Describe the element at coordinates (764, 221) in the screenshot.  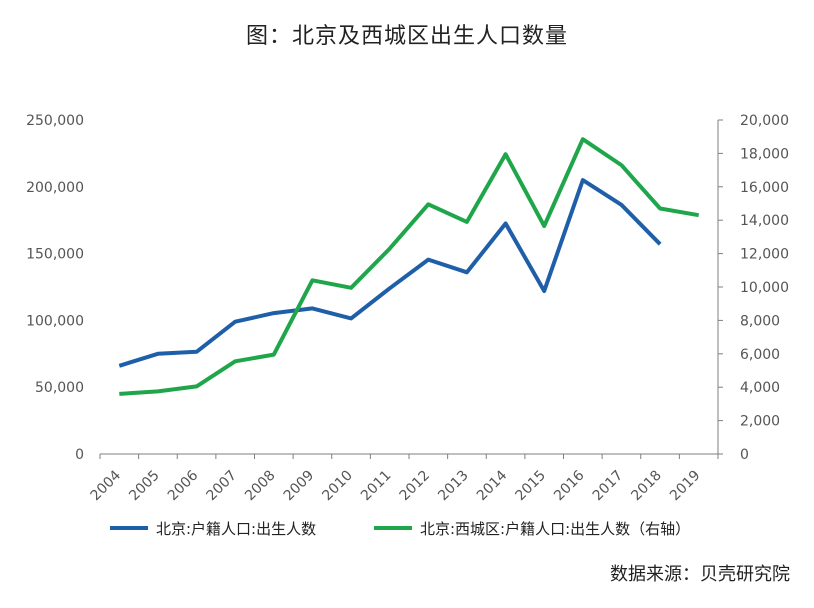
I see `right-y-tick-label: 14,000` at that location.